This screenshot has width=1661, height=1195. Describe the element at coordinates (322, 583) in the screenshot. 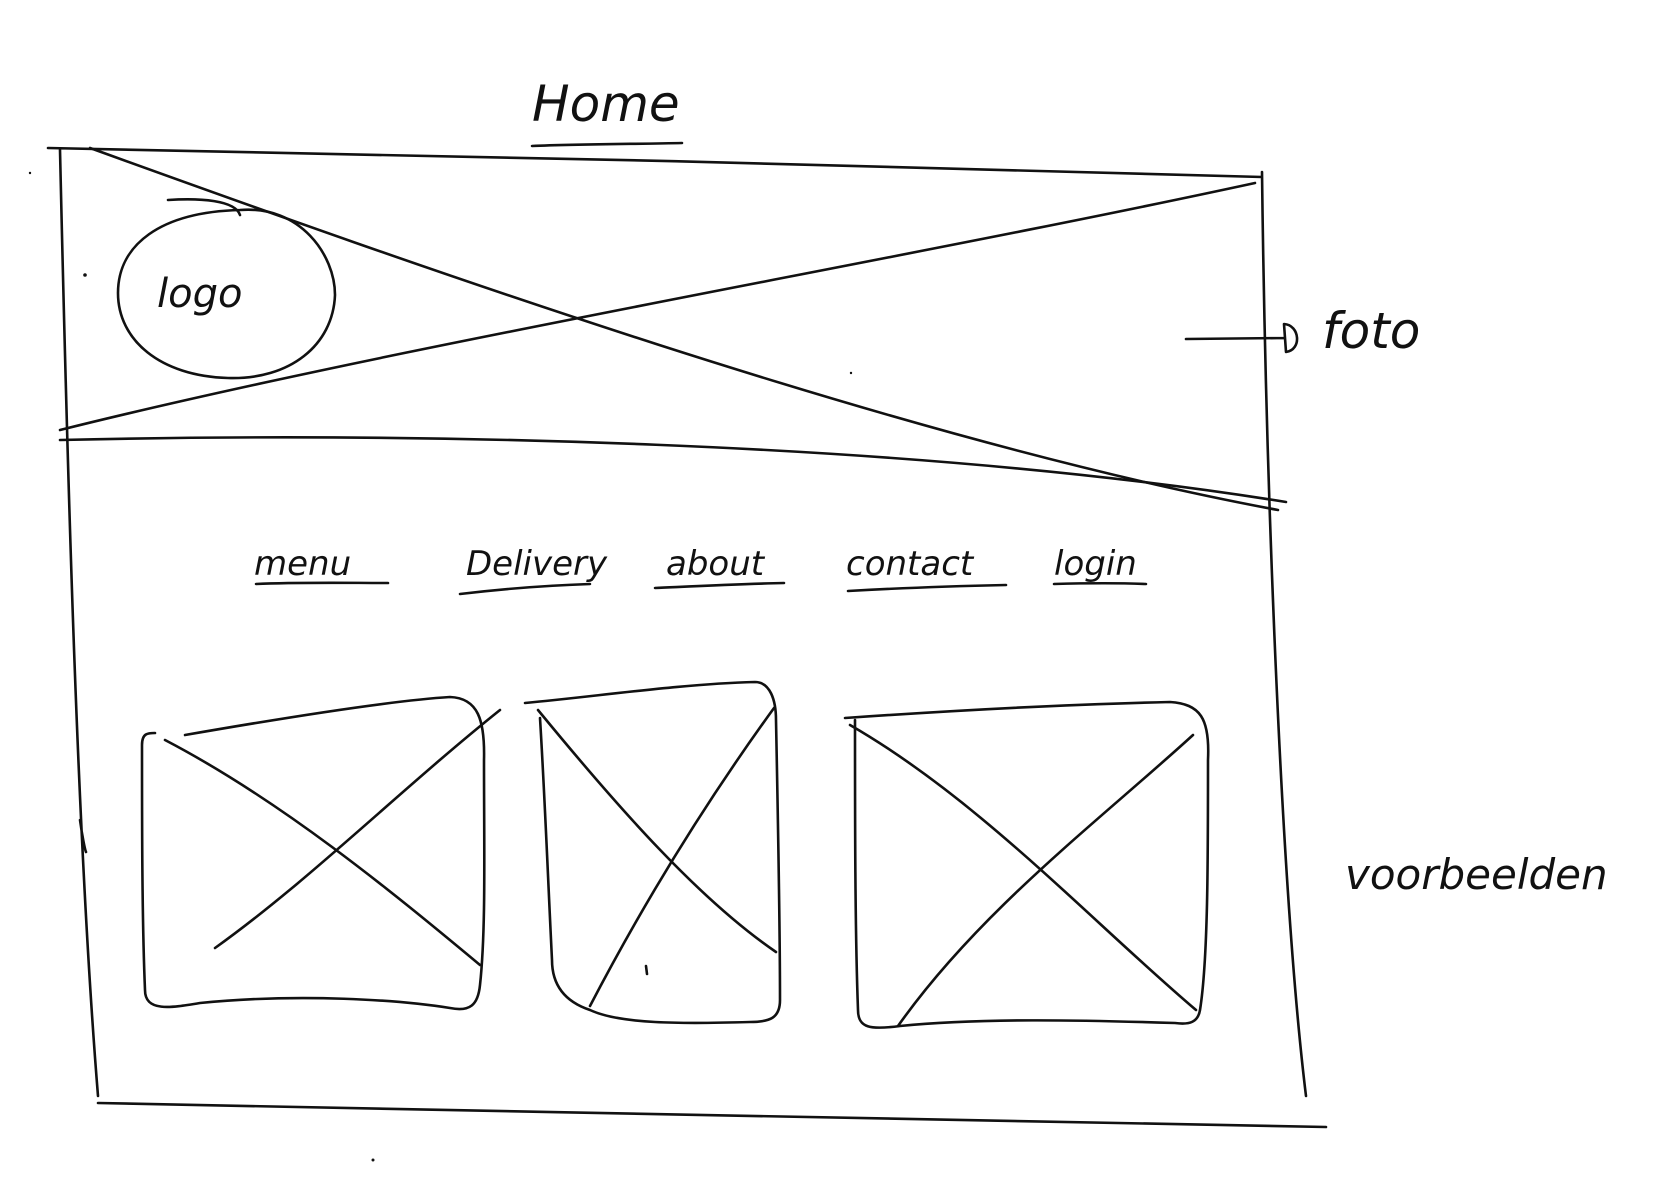

I see `nav-link-menu-underline` at that location.